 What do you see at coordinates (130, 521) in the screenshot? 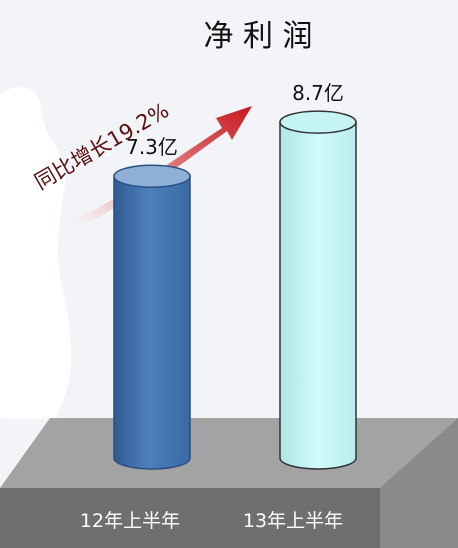
I see `category-label-1: 12年上半年` at bounding box center [130, 521].